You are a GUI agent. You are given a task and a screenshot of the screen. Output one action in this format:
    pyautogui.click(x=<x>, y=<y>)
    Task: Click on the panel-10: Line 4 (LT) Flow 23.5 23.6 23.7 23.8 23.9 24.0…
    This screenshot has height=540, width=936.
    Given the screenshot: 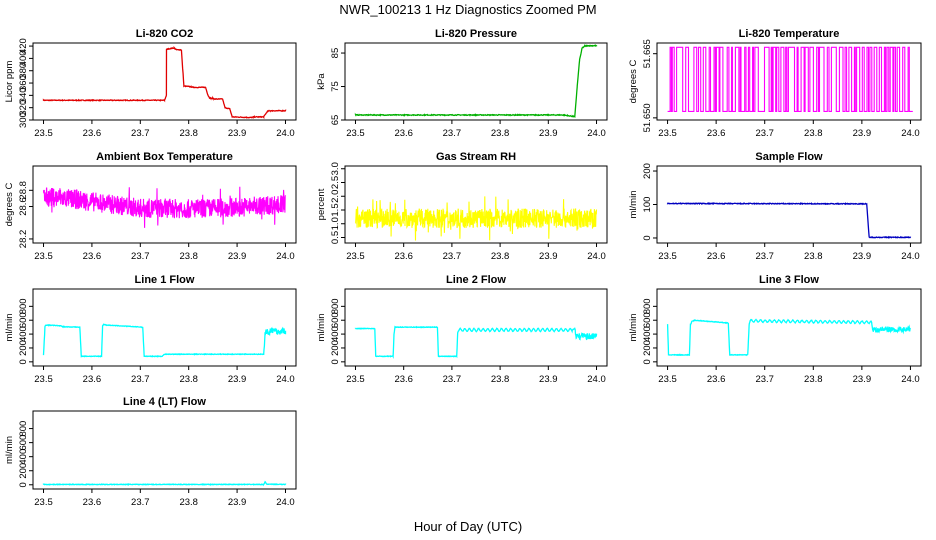 What is the action you would take?
    pyautogui.click(x=150, y=452)
    